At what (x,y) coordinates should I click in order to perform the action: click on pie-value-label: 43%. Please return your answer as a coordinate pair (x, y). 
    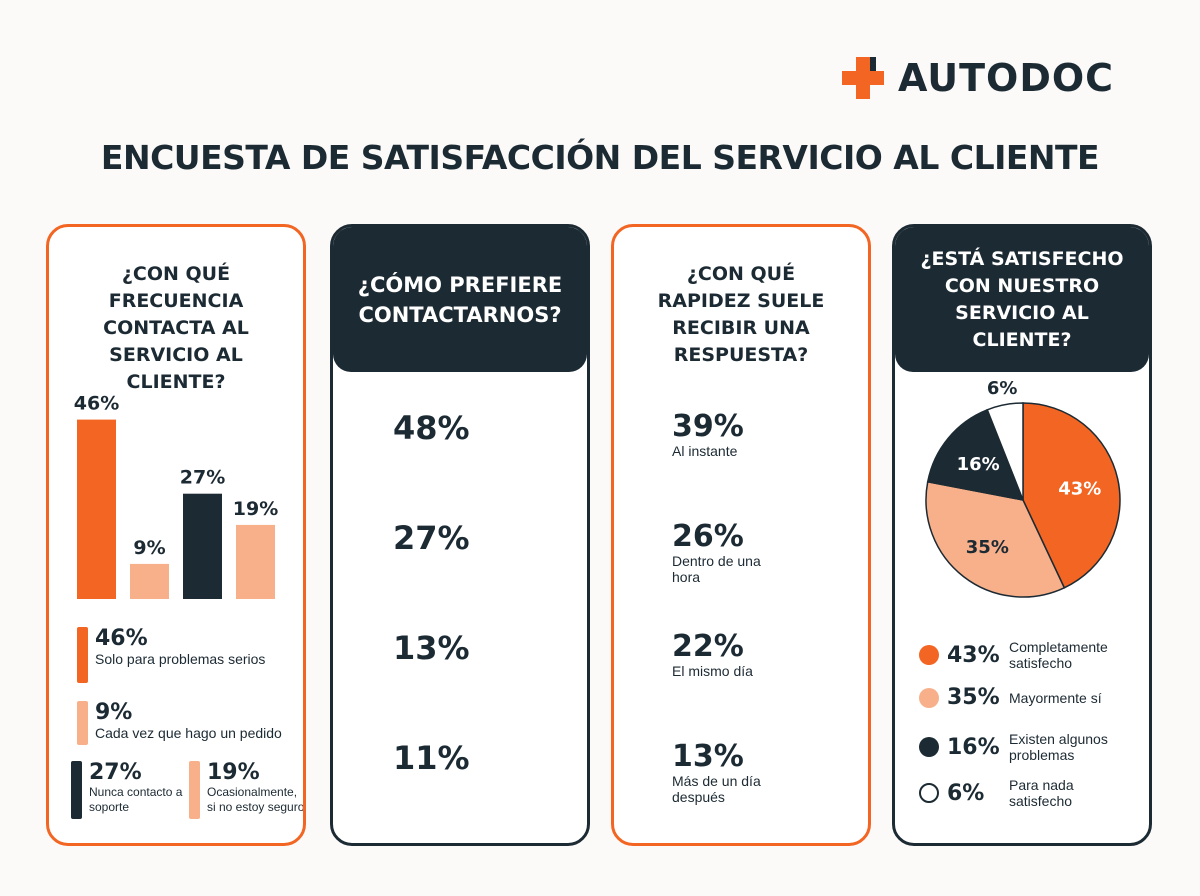
    Looking at the image, I should click on (1079, 488).